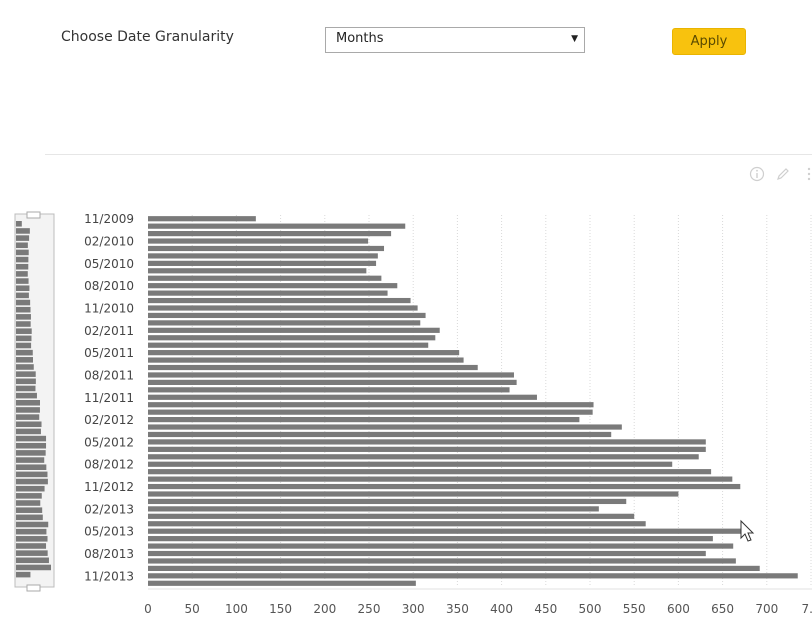 This screenshot has width=812, height=628. I want to click on y-tick-label: 02/2012, so click(109, 420).